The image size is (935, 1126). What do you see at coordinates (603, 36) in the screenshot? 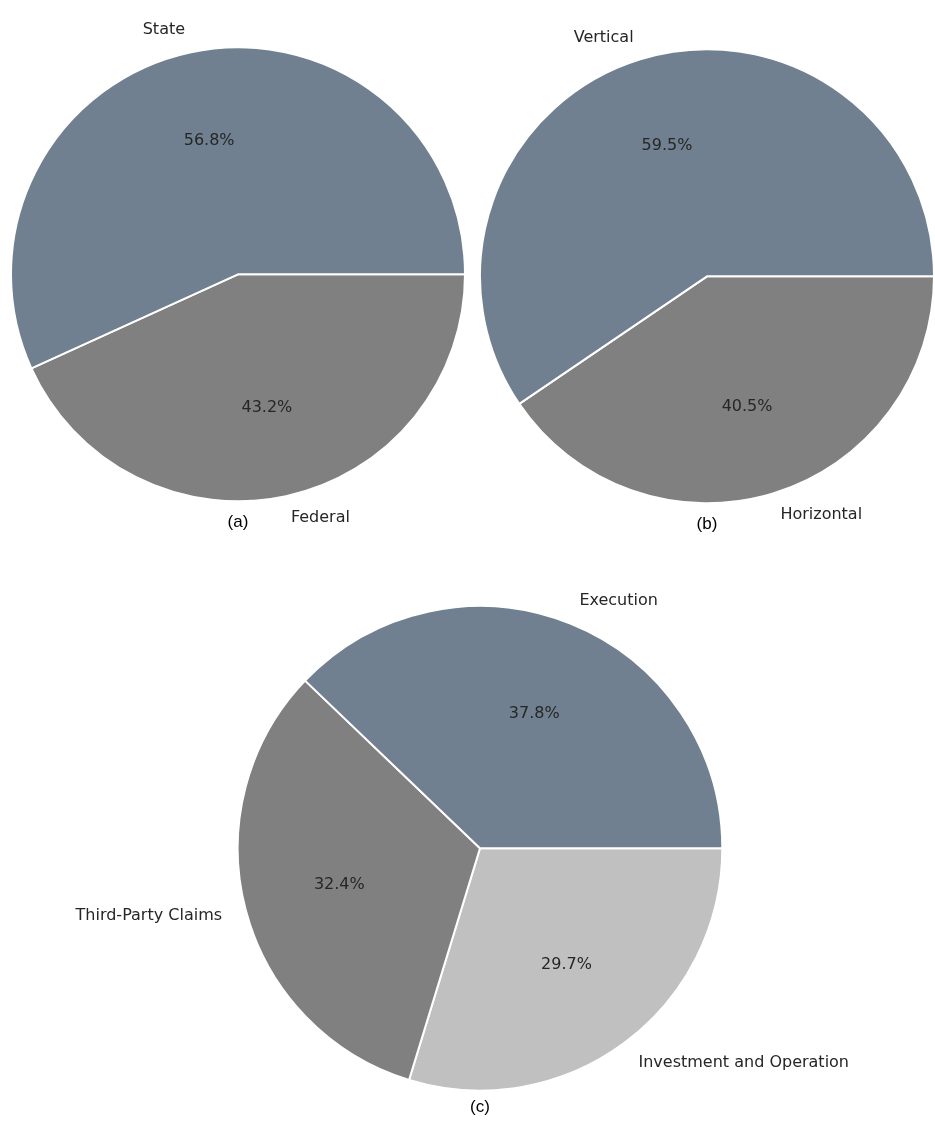
I see `slice-label: Vertical` at bounding box center [603, 36].